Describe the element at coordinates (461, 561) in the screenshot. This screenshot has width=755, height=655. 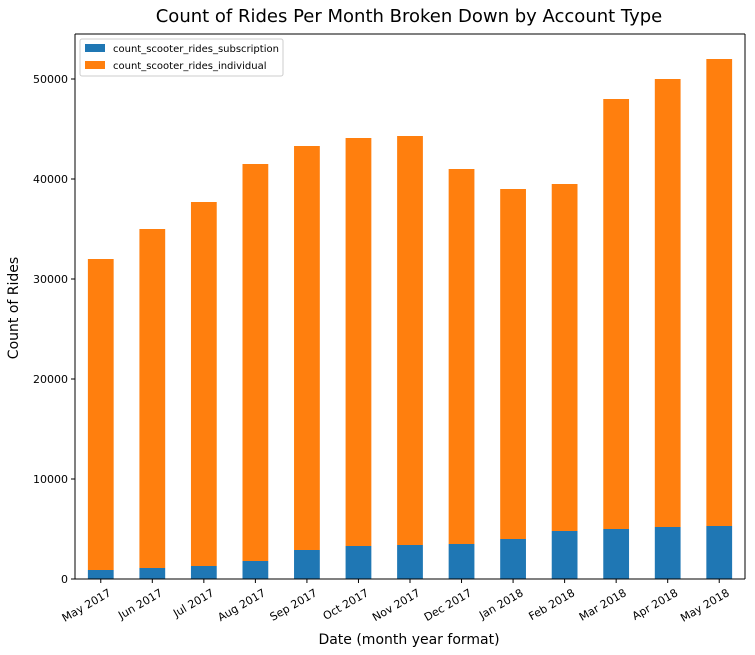
I see `bar-subscription-dec-2017` at that location.